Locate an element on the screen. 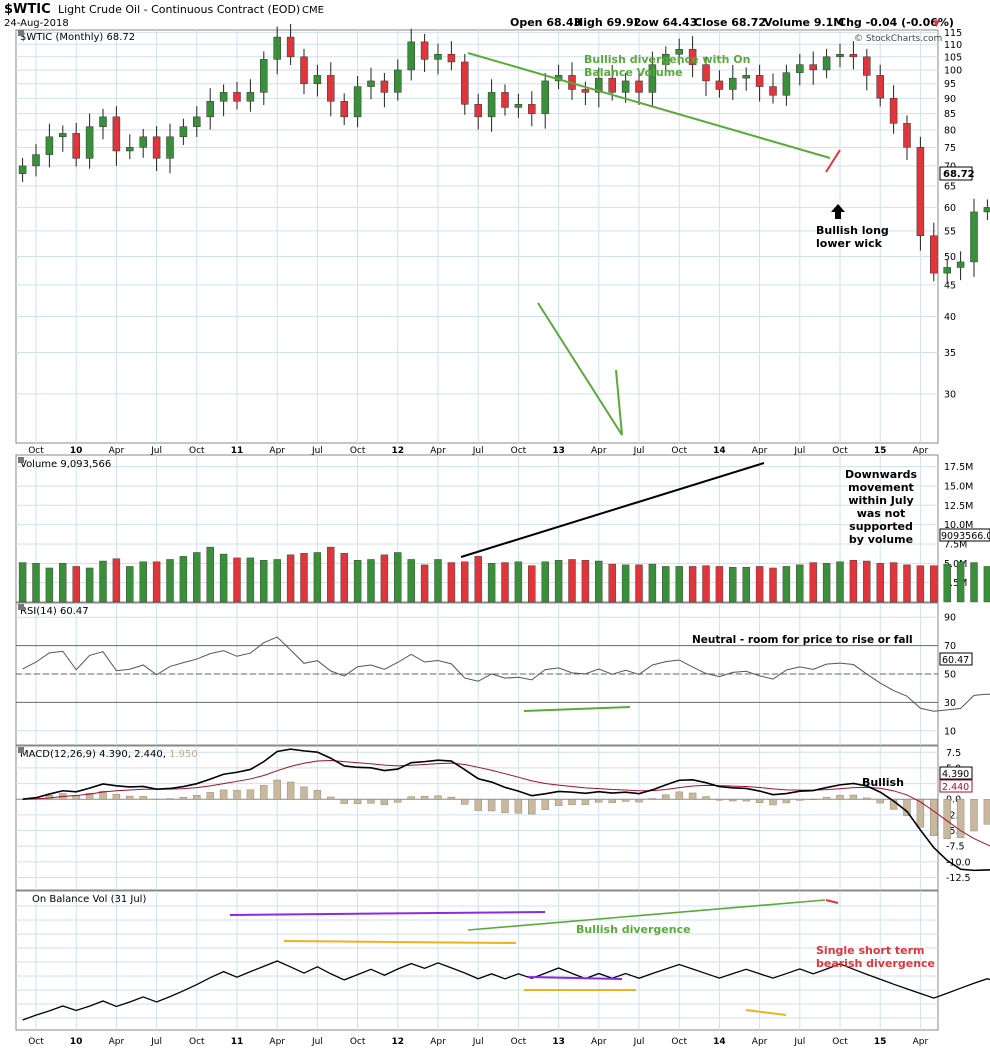 Image resolution: width=990 pixels, height=1055 pixels. macd-tick-label: -7.5 is located at coordinates (955, 847).